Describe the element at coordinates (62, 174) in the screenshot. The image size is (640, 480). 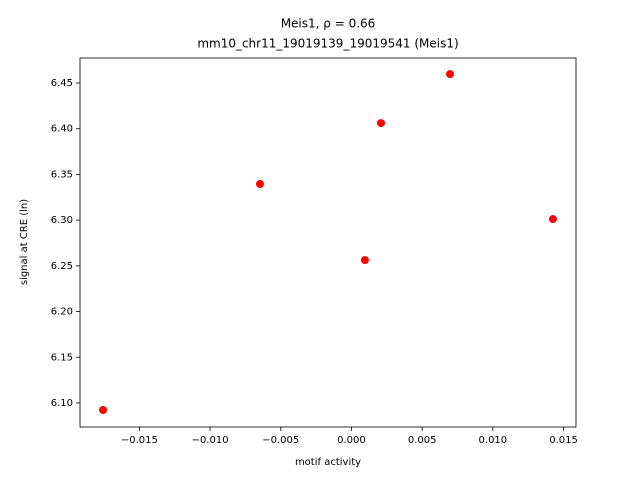
I see `y-tick-label: 6.35` at that location.